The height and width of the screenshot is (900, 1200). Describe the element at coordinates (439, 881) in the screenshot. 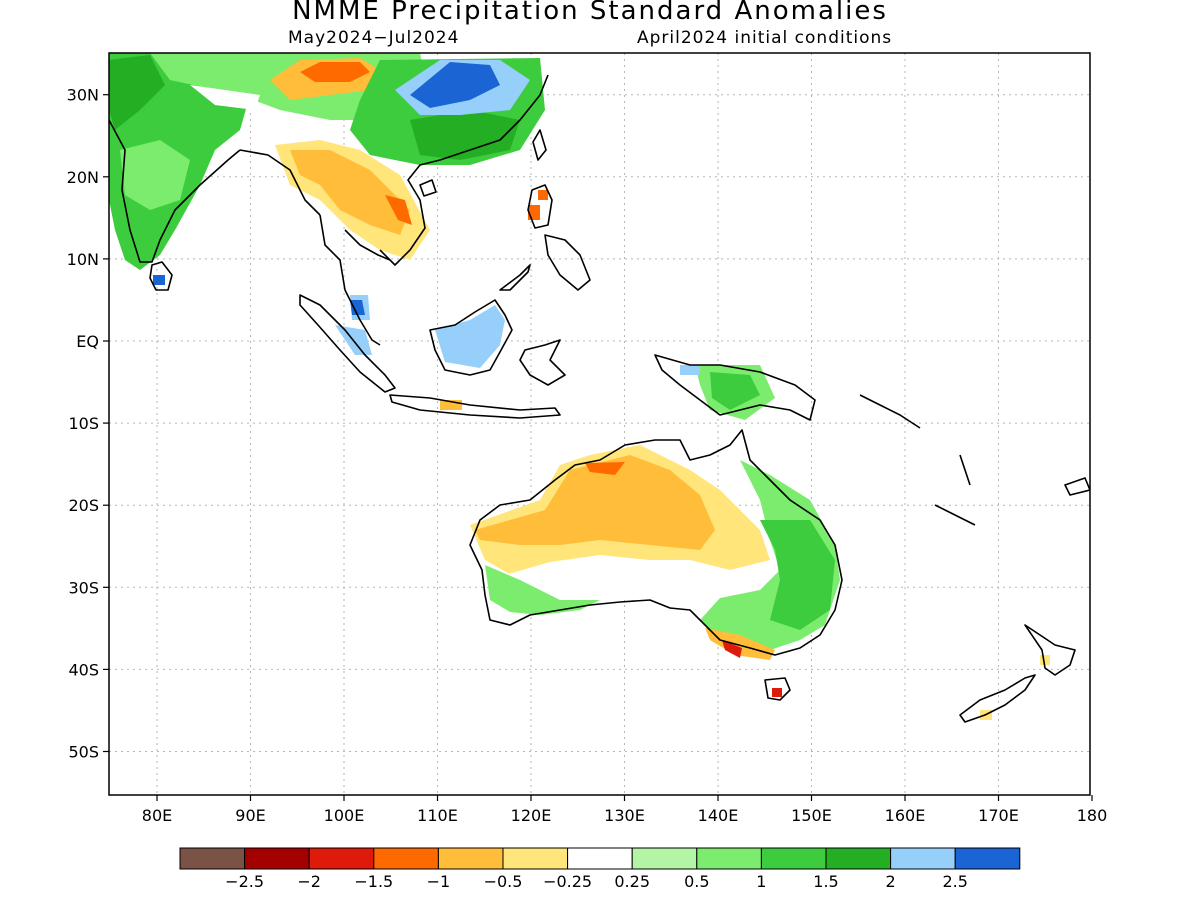

I see `legend-label: −1` at that location.